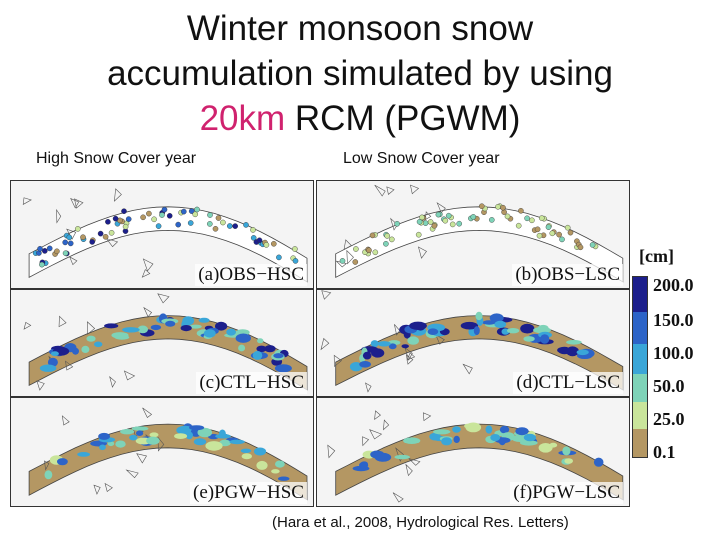 Image resolution: width=720 pixels, height=540 pixels. Describe the element at coordinates (669, 419) in the screenshot. I see `colorbar-tick: 25.0` at that location.